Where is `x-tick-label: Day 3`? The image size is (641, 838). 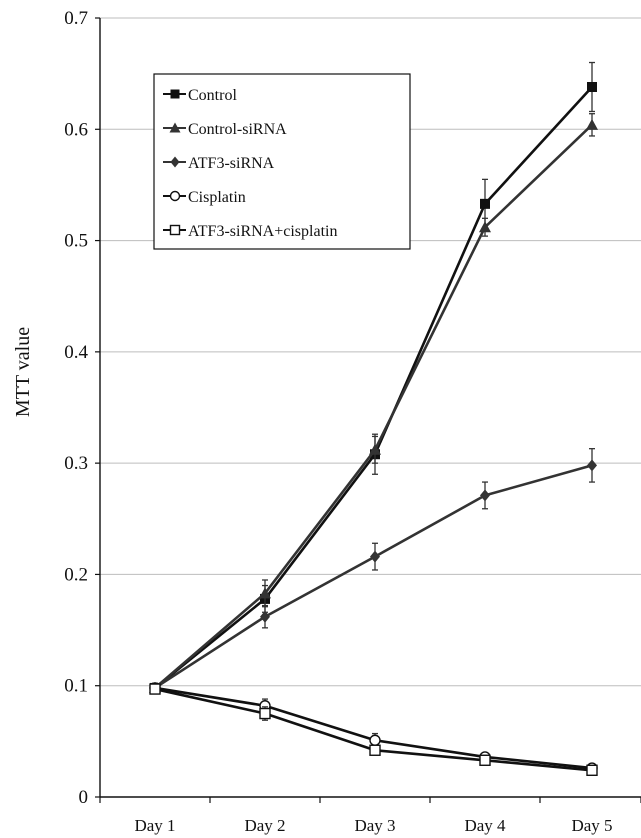
x-tick-label: Day 3 is located at coordinates (374, 825).